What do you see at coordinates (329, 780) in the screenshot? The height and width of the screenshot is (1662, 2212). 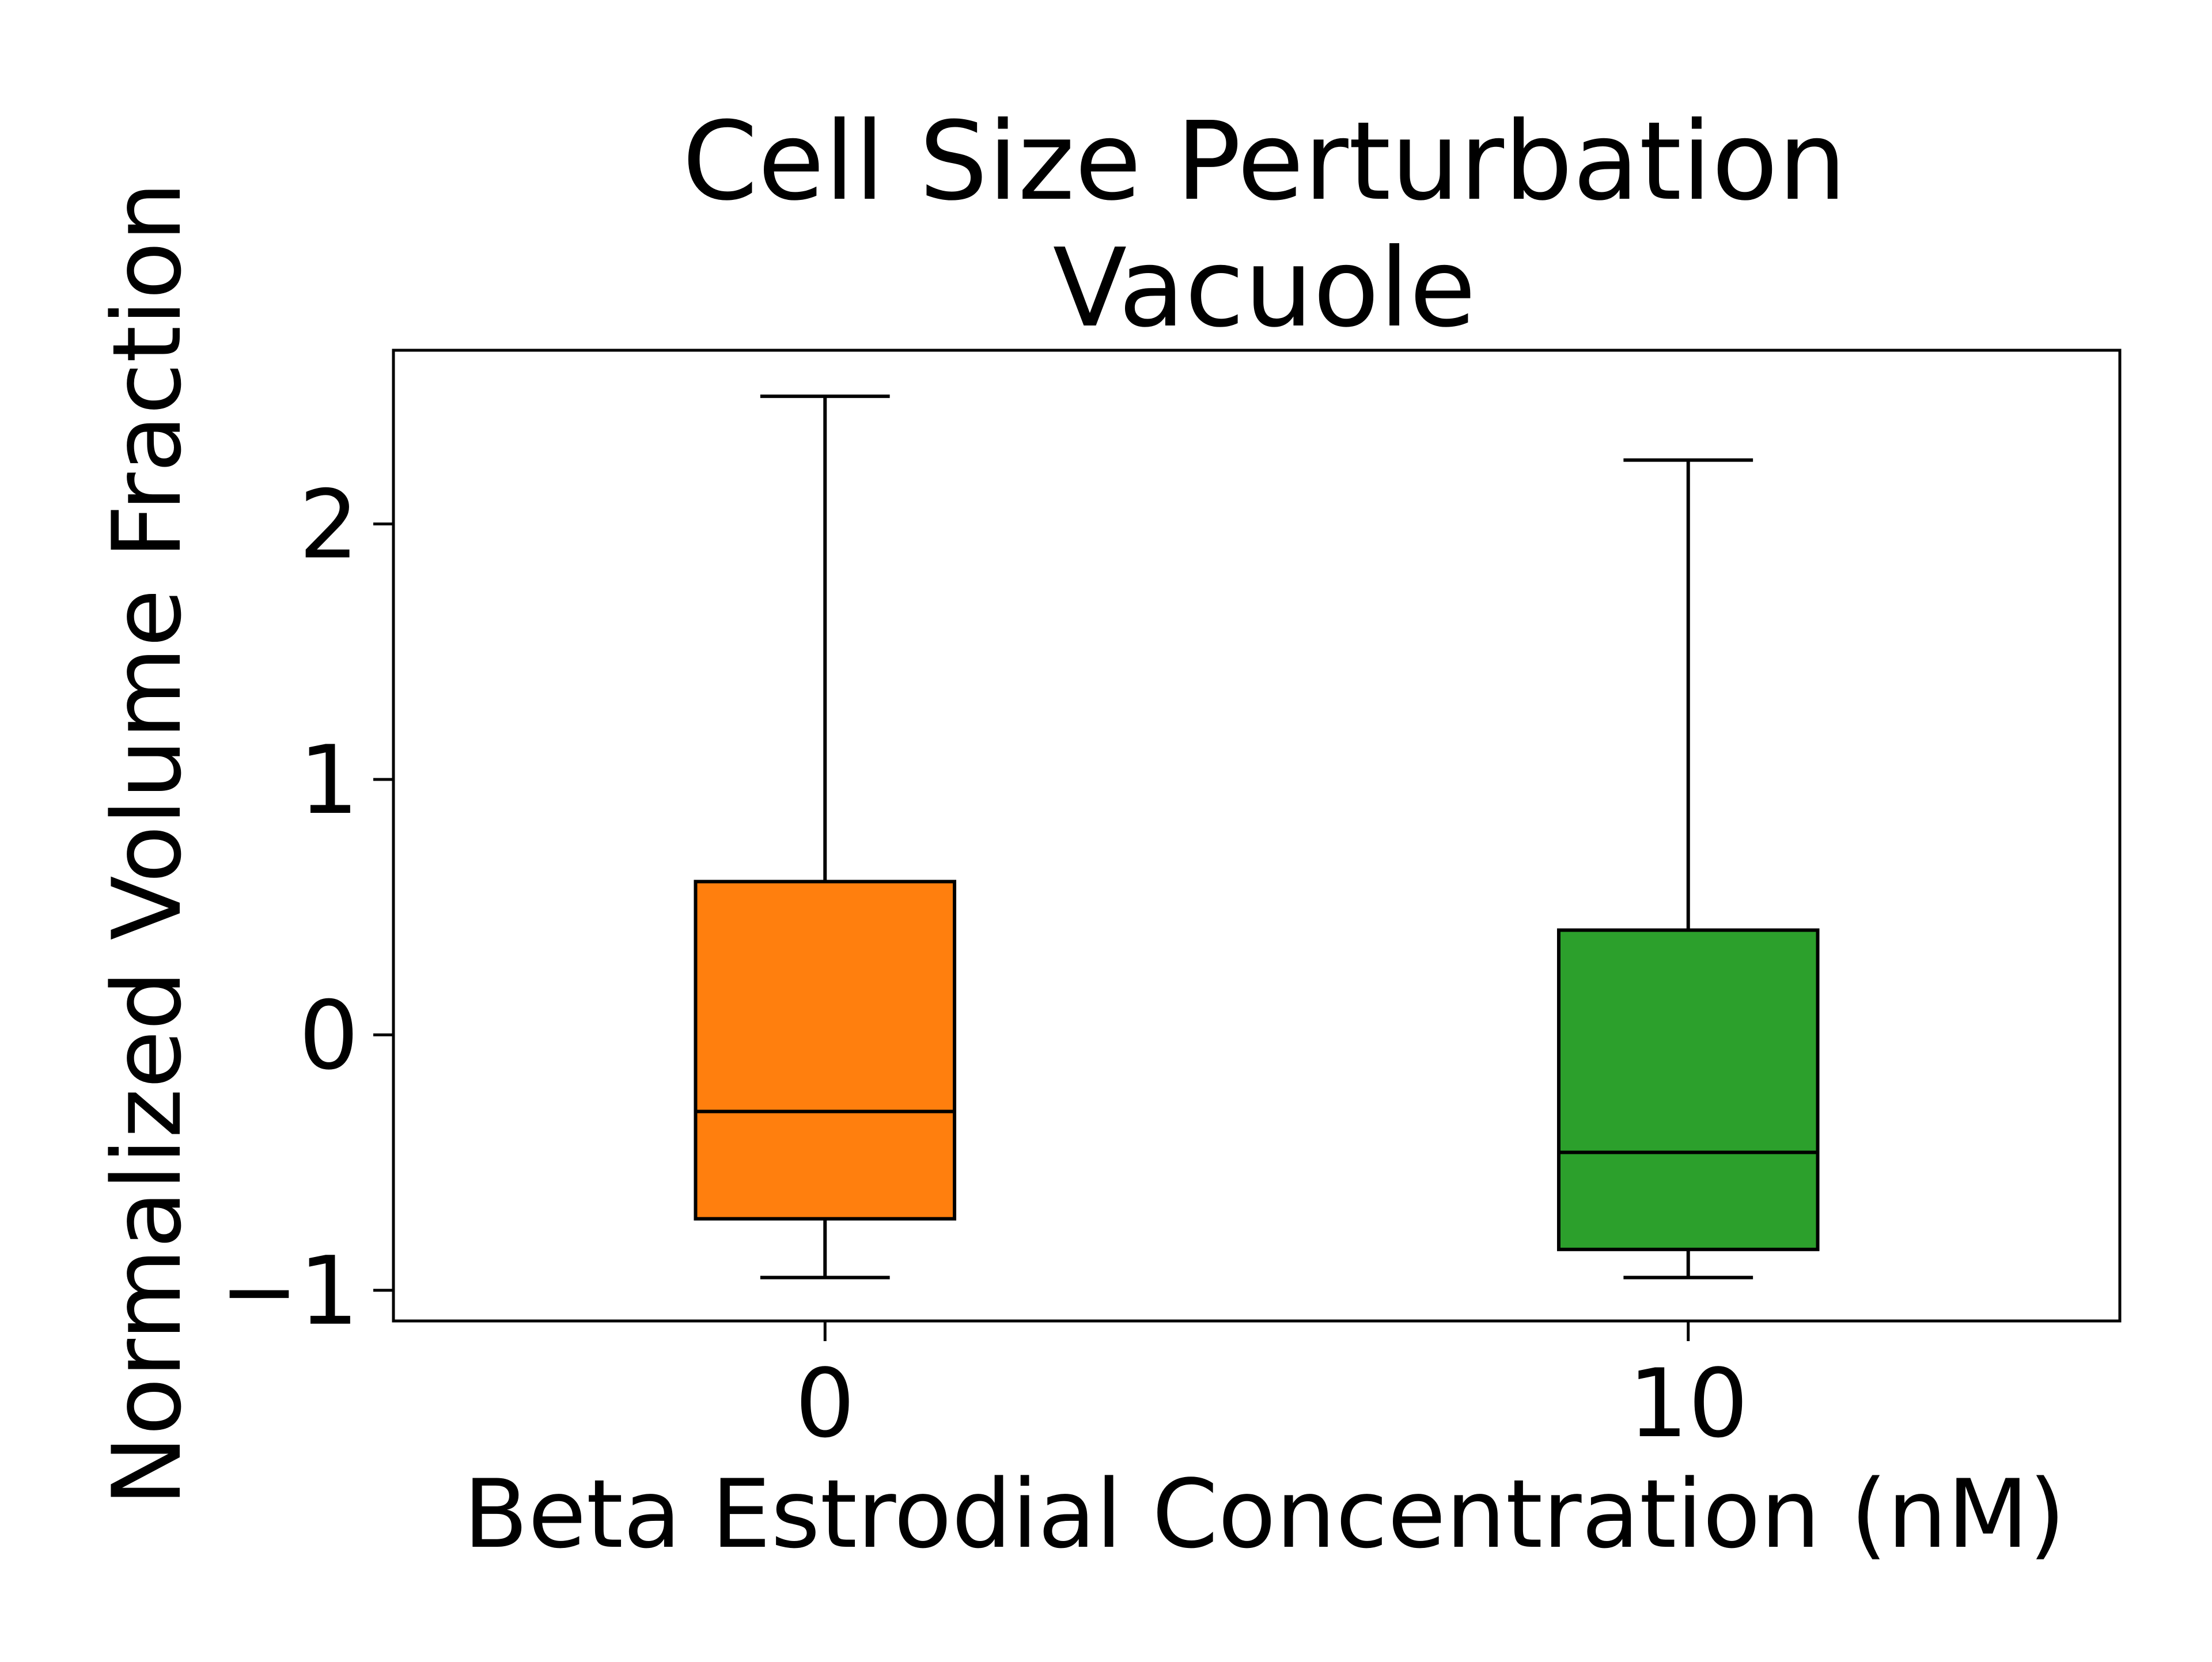 I see `y-tick-label: 1` at bounding box center [329, 780].